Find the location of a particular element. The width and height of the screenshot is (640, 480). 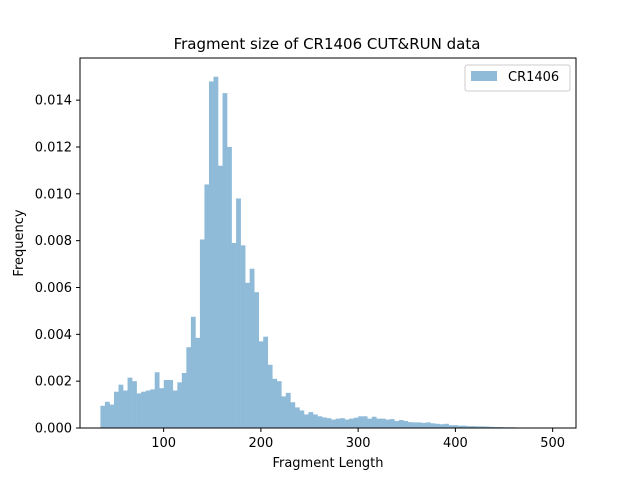

y-axis: 0.000 0.002 0.004 0.006 0.008 0.010 0.012 0.014 is located at coordinates (57, 265).